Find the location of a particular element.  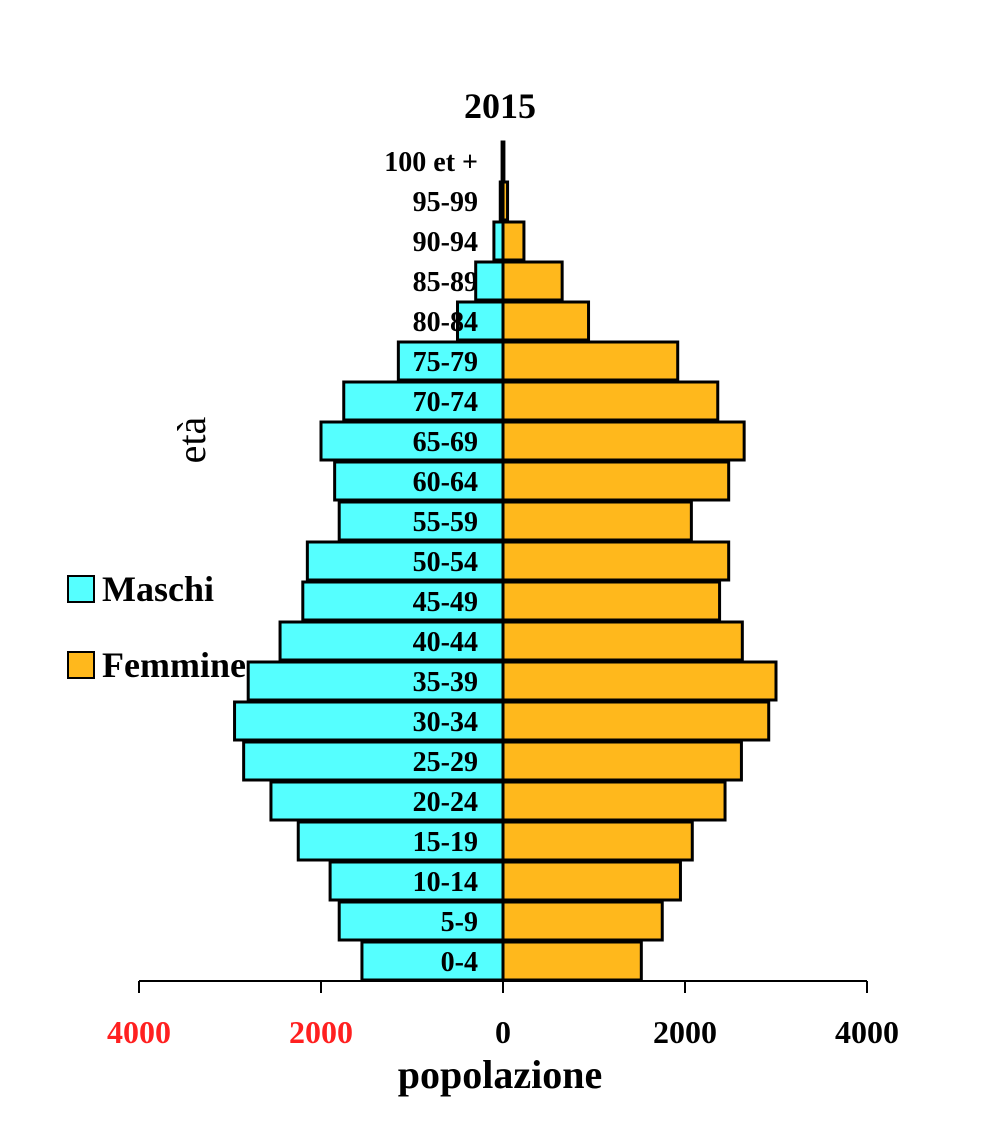

age-label: 55-59 is located at coordinates (445, 522).